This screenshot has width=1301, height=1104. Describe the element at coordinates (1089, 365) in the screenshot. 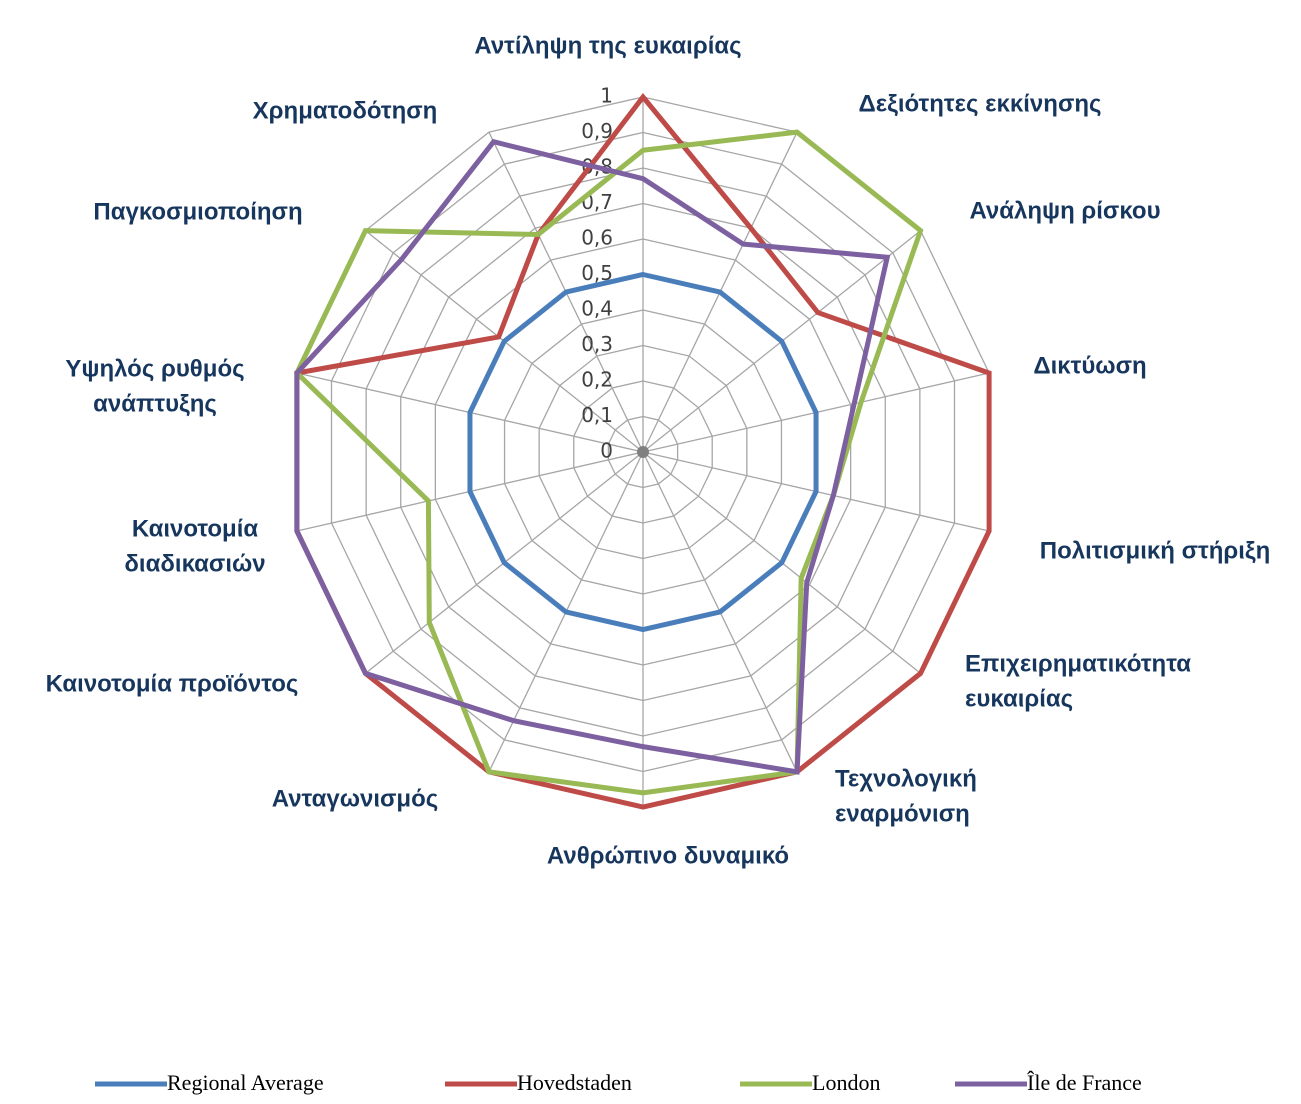

I see `axis-label: Δικτύωση` at that location.